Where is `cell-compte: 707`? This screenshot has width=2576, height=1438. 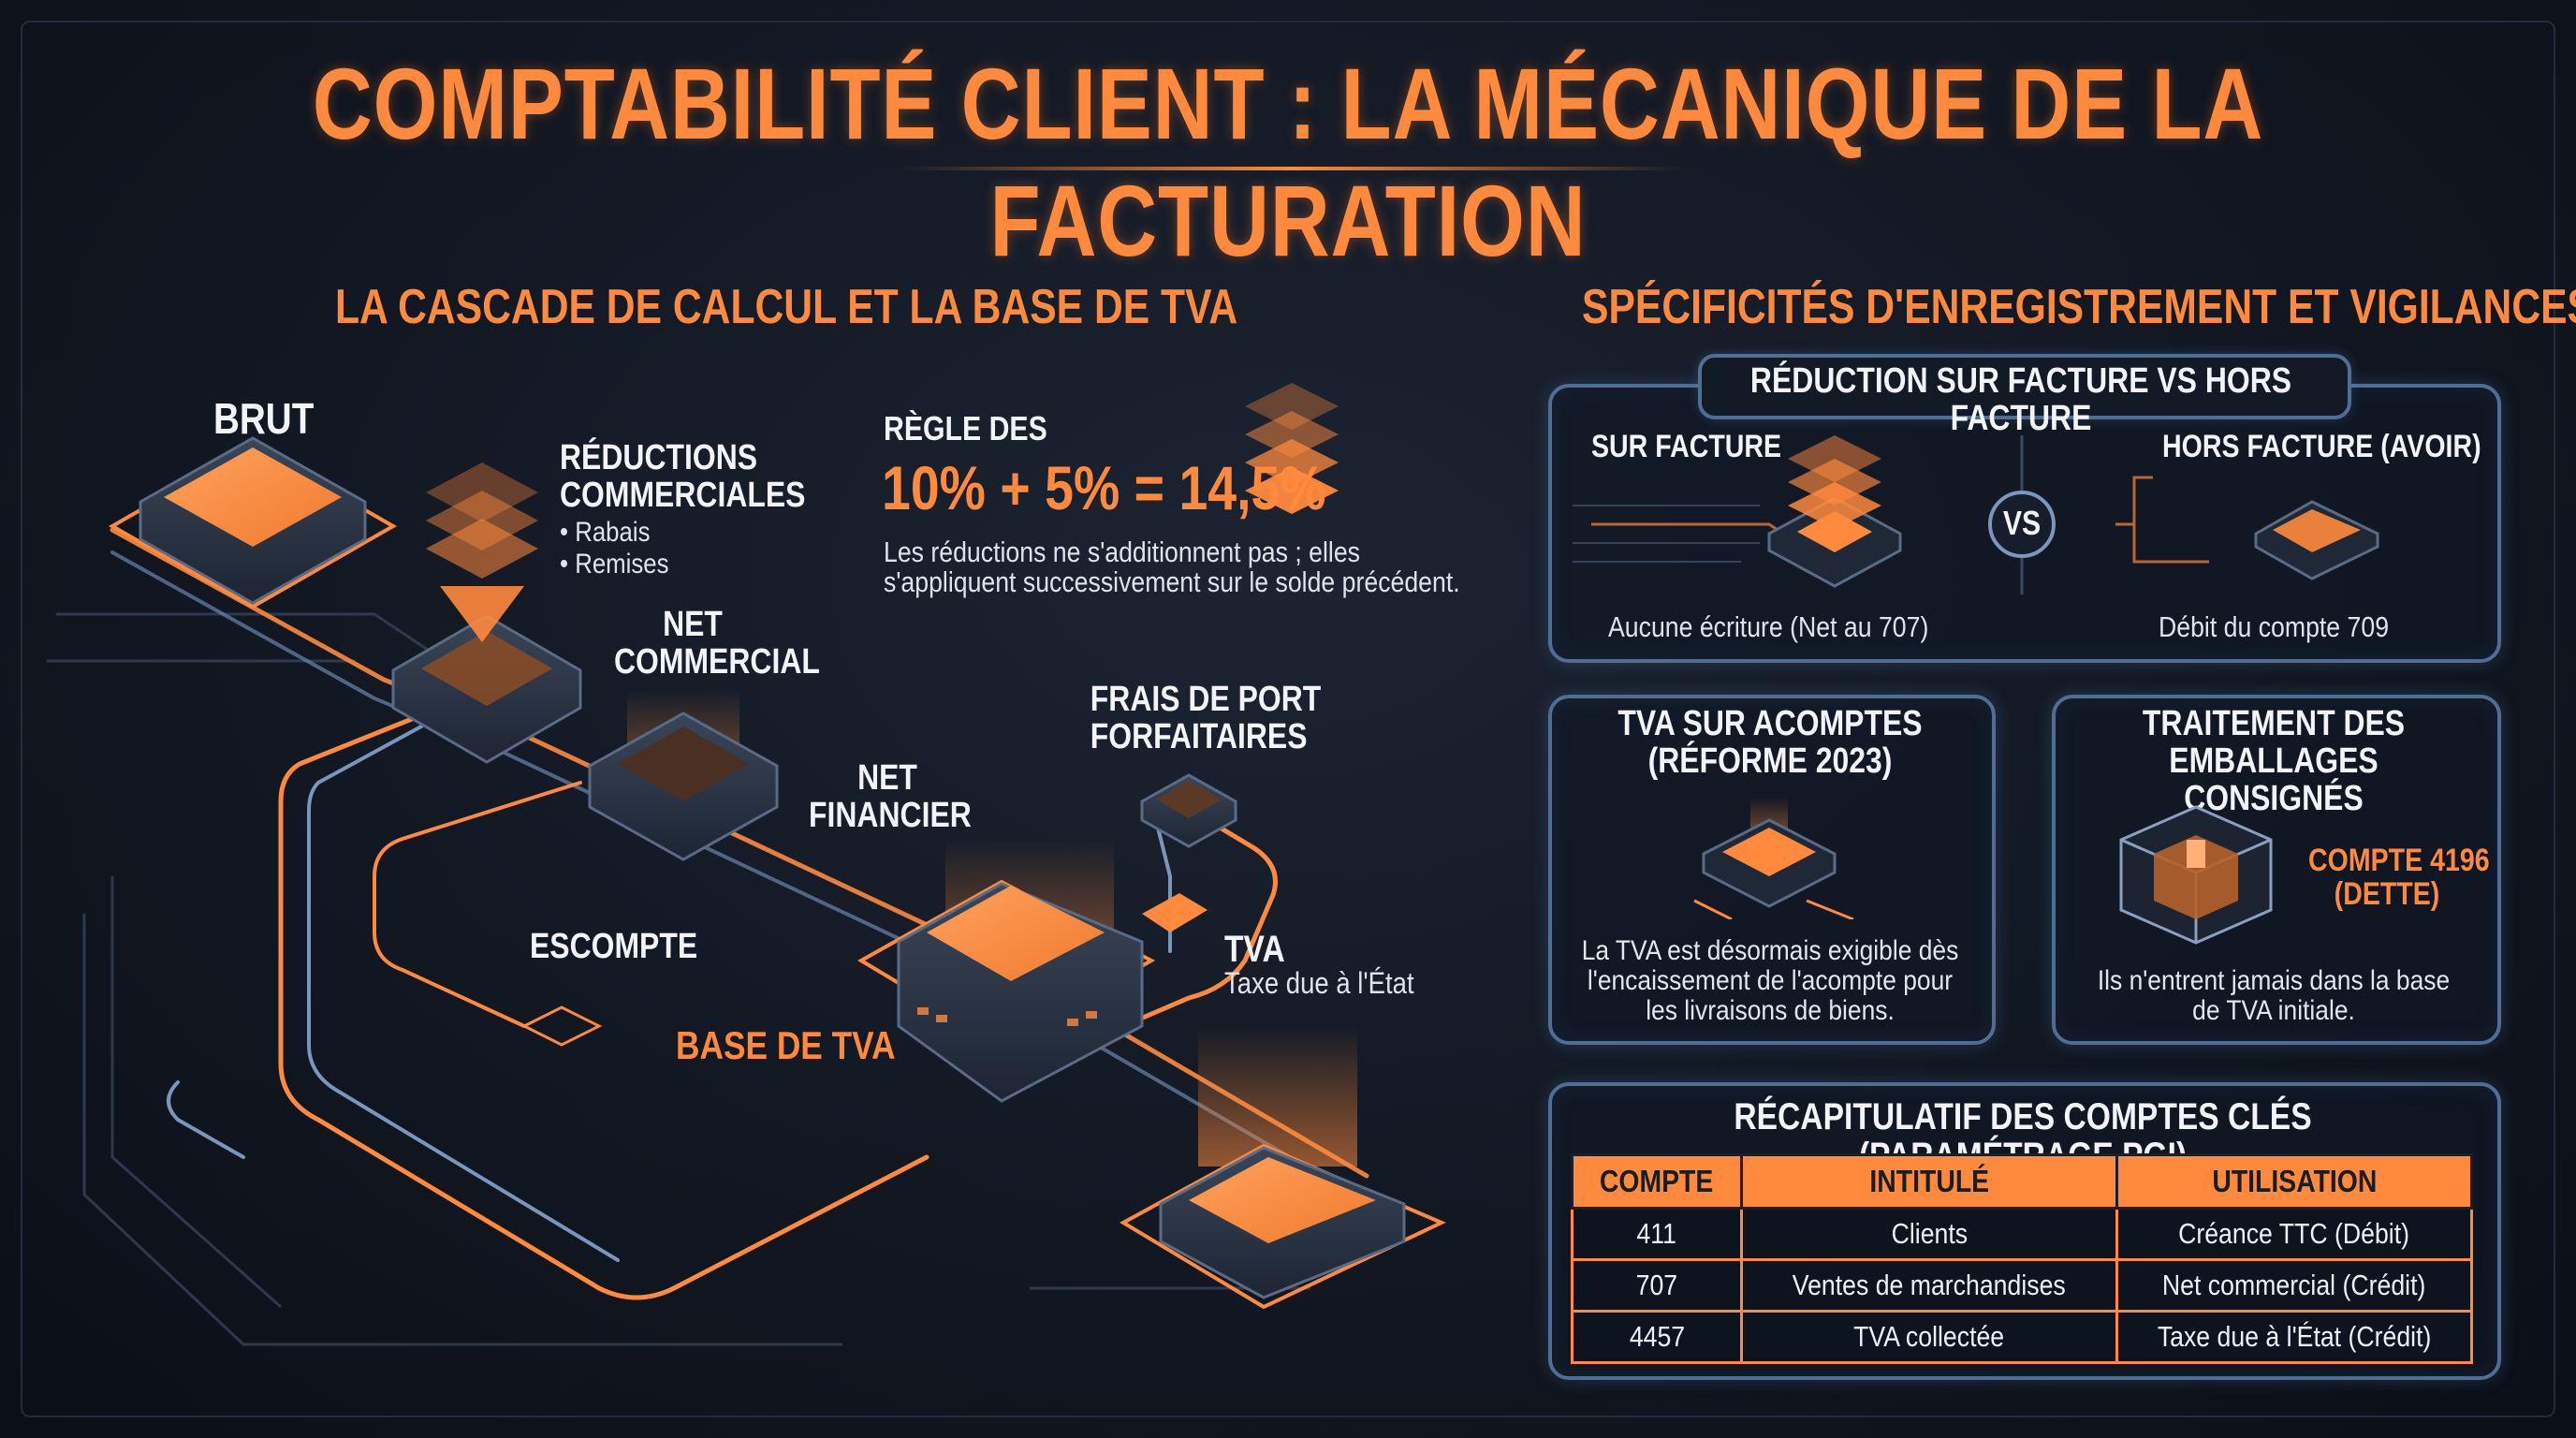
cell-compte: 707 is located at coordinates (1657, 1285).